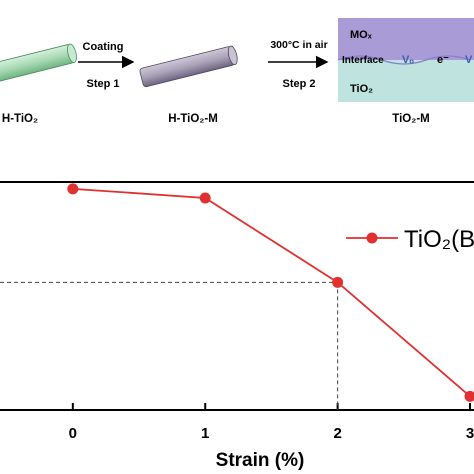 Image resolution: width=474 pixels, height=474 pixels. Describe the element at coordinates (193, 119) in the screenshot. I see `stage-label-h-tio2-m: H-TiO₂-M` at that location.